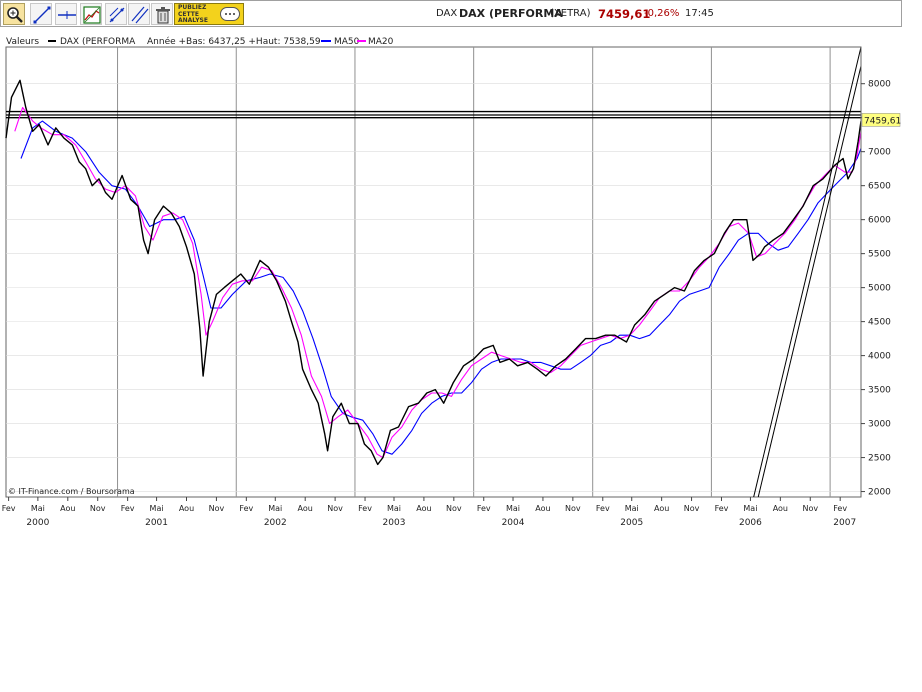 The width and height of the screenshot is (922, 692). Describe the element at coordinates (699, 13) in the screenshot. I see `title-time: 17:45` at that location.